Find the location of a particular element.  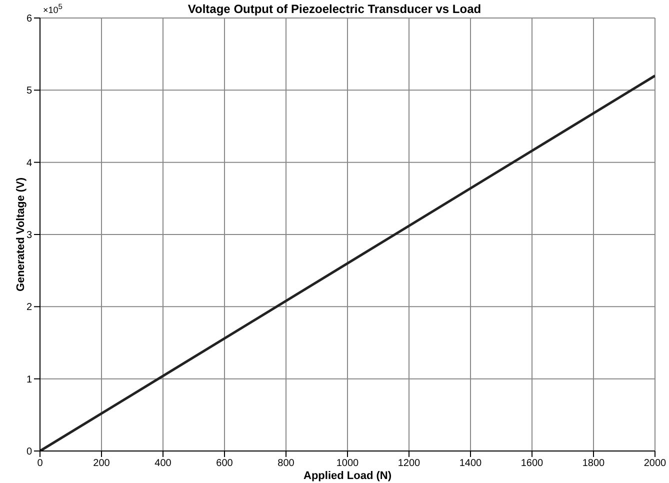

y-tick-label: 6 is located at coordinates (29, 19).